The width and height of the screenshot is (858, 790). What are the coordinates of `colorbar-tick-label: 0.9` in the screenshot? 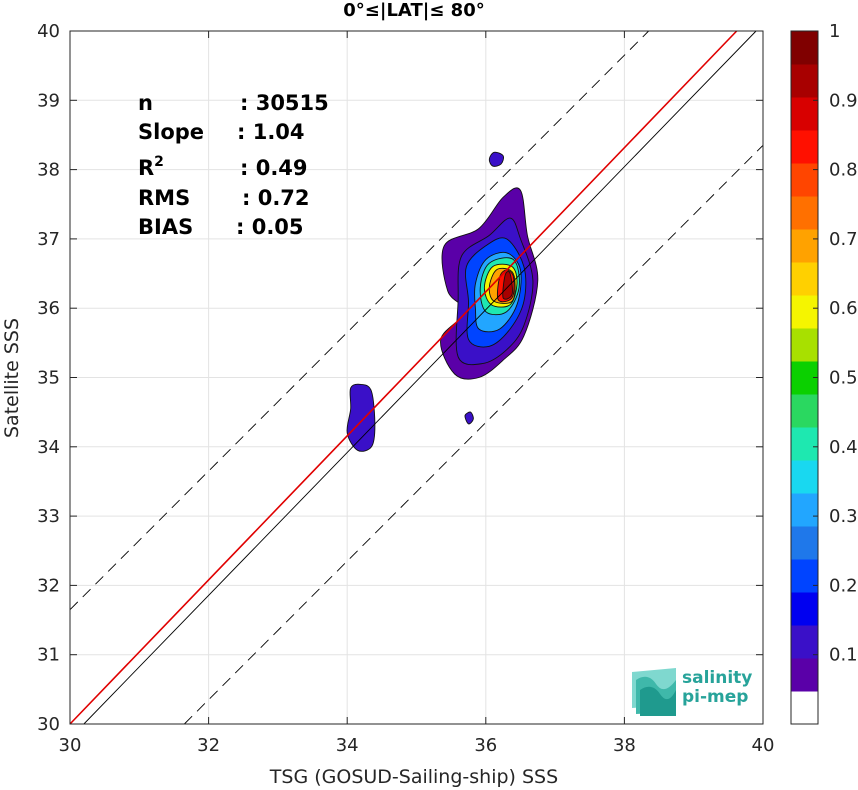 It's located at (843, 100).